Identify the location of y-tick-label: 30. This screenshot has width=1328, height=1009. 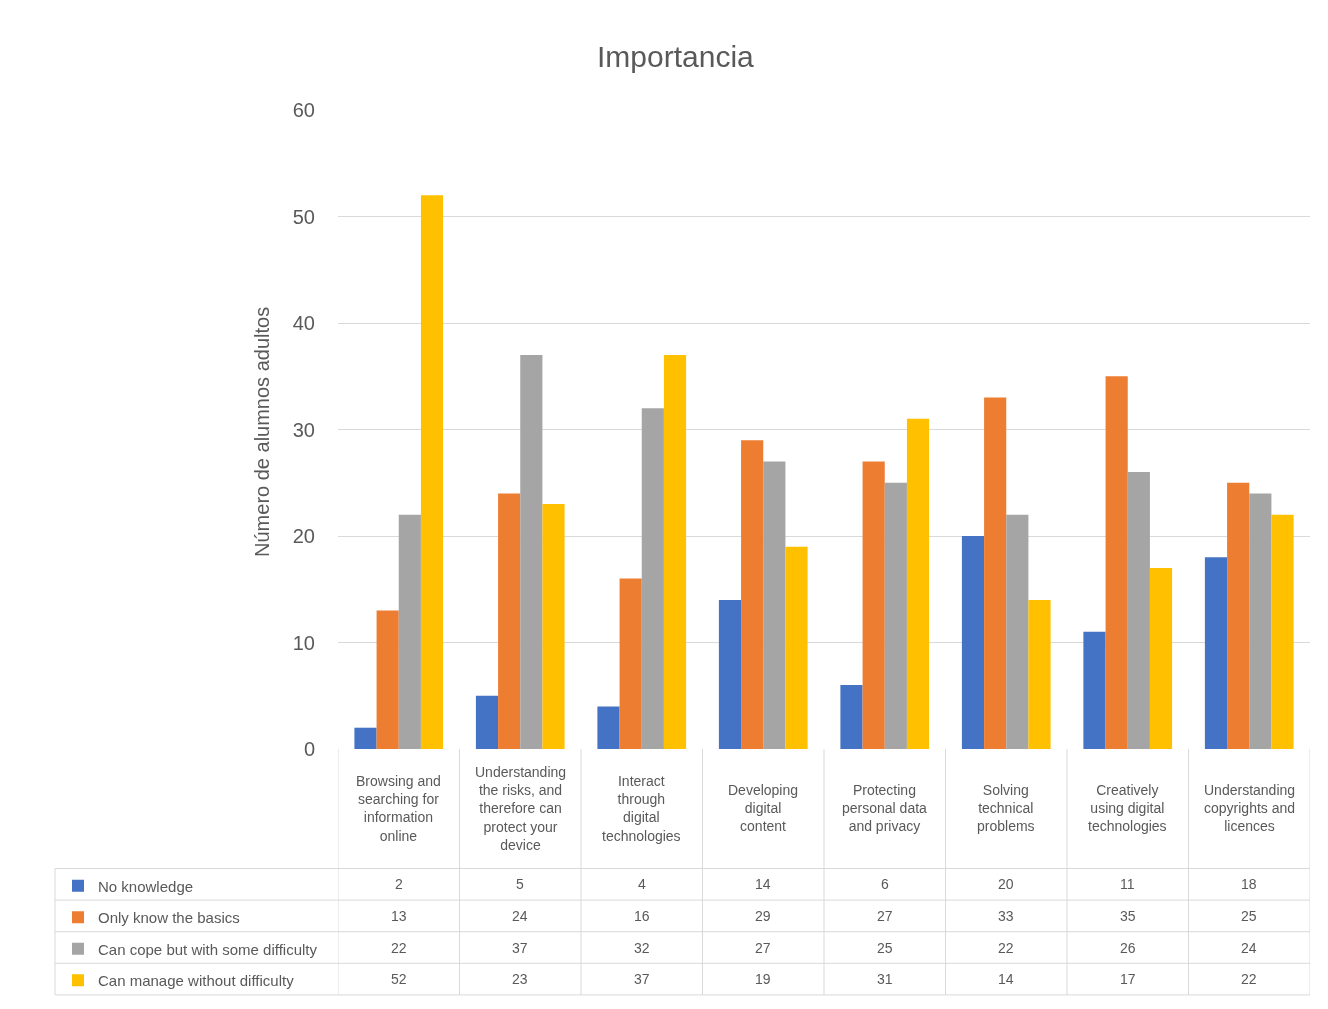
(303, 429).